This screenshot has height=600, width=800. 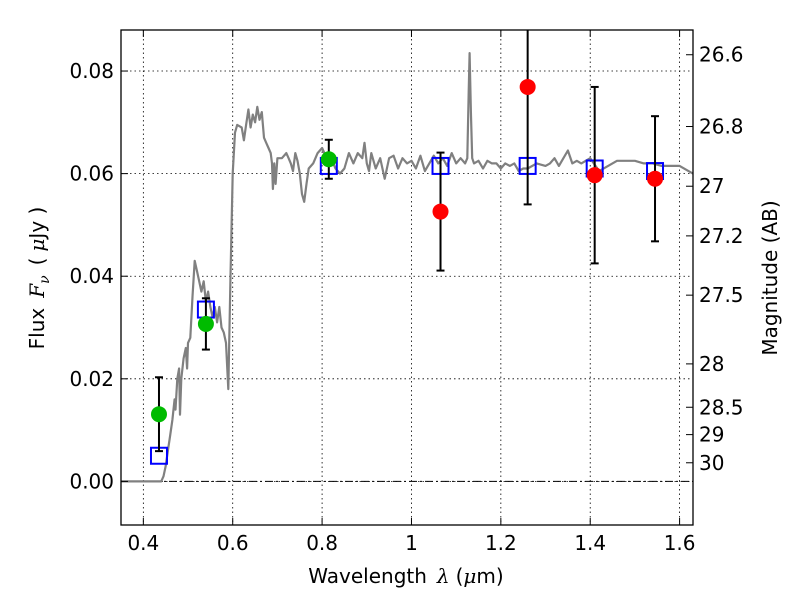 What do you see at coordinates (501, 543) in the screenshot?
I see `x-tick-label: 1.2` at bounding box center [501, 543].